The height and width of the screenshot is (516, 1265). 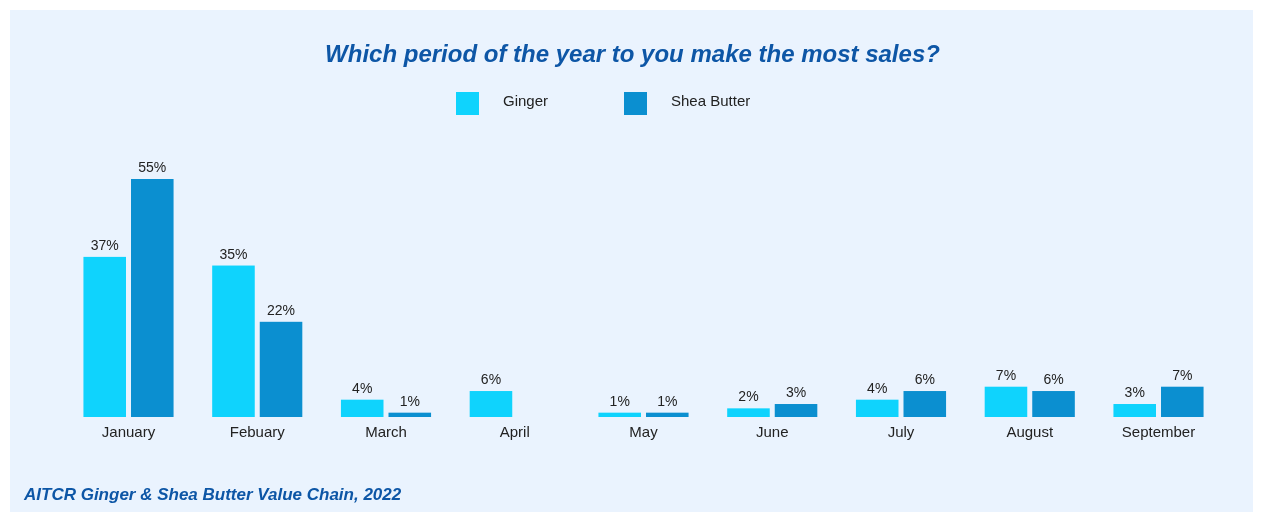 What do you see at coordinates (212, 494) in the screenshot?
I see `text: AITCR Ginger & Shea Butter Value Chain, 2022` at bounding box center [212, 494].